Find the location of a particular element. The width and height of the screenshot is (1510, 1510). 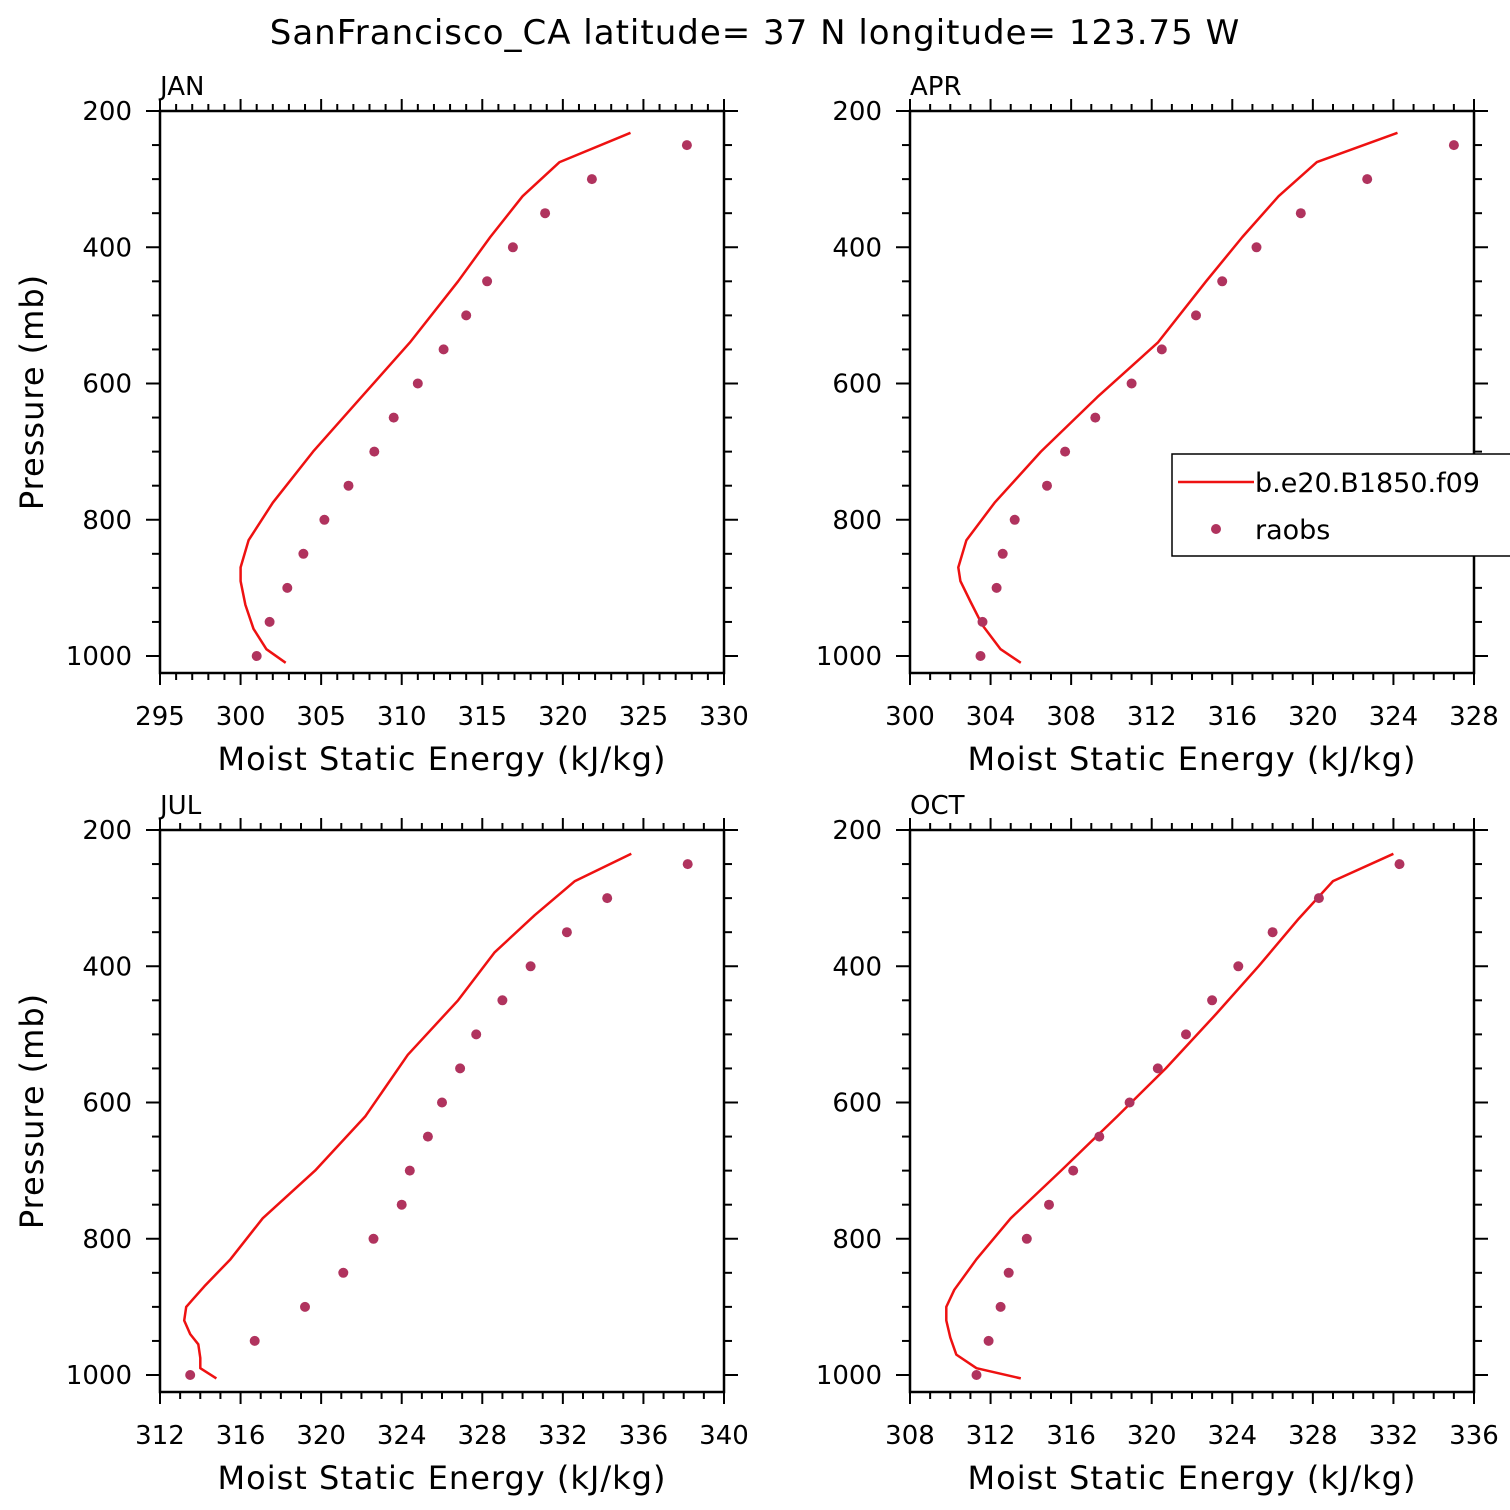

panel-title: APR is located at coordinates (936, 87).